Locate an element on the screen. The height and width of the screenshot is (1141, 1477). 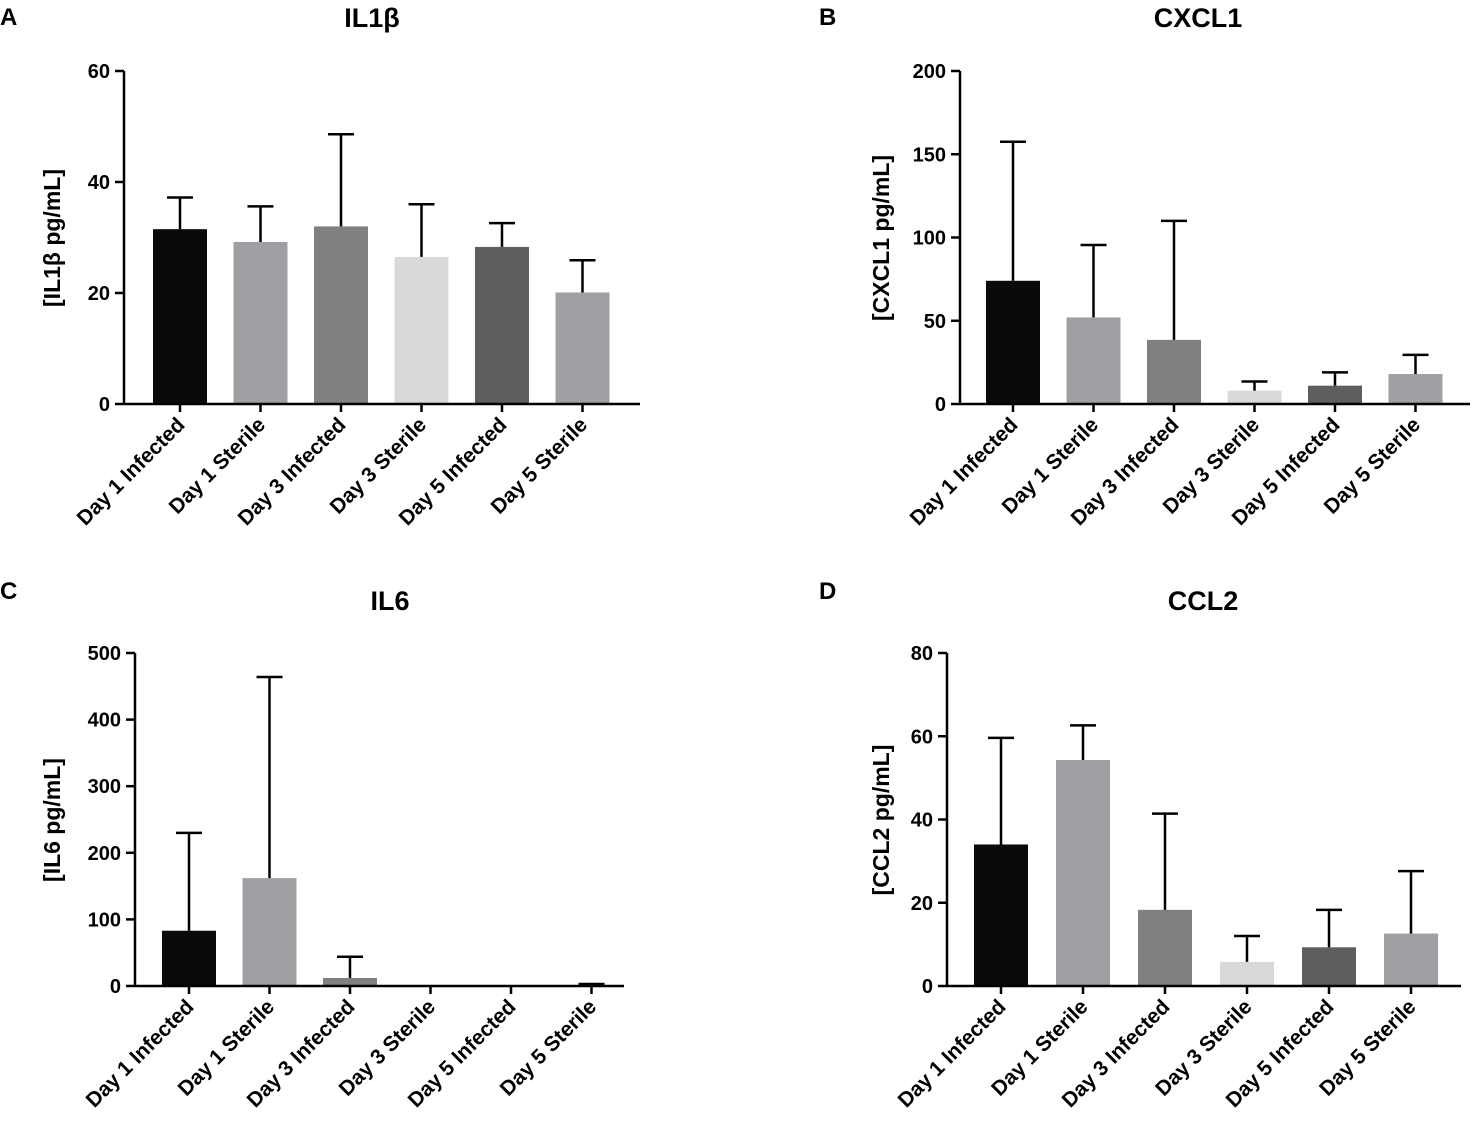
bar-a-day-5-infected is located at coordinates (502, 325).